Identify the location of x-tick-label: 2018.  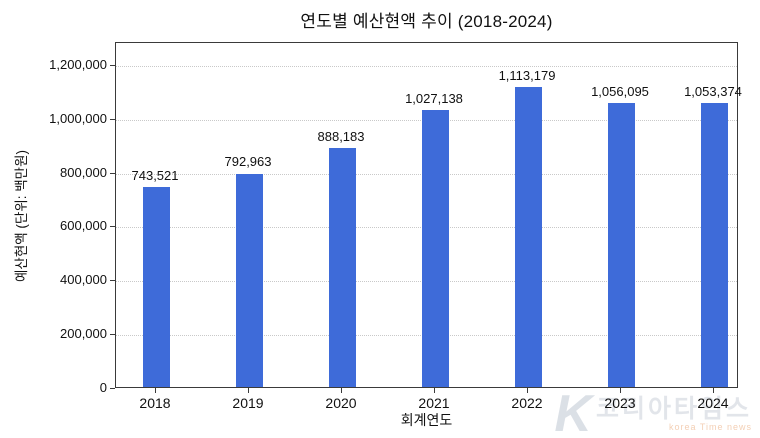
(155, 403).